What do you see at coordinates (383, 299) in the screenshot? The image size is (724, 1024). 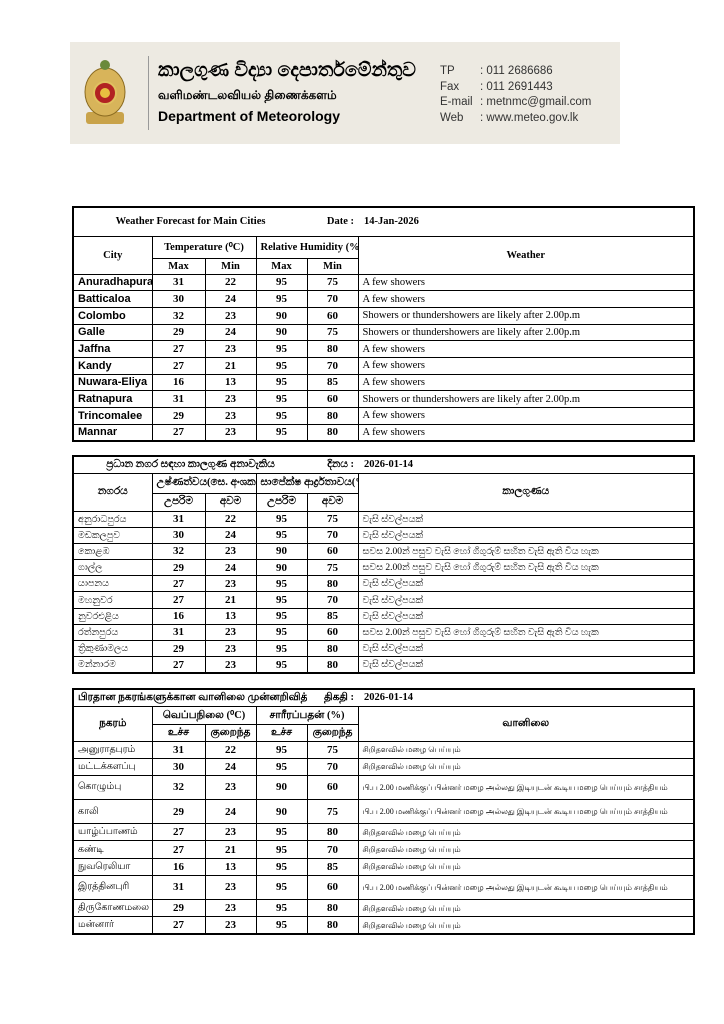 I see `table-row: Batticaloa 30 24 95 70 A few showers` at bounding box center [383, 299].